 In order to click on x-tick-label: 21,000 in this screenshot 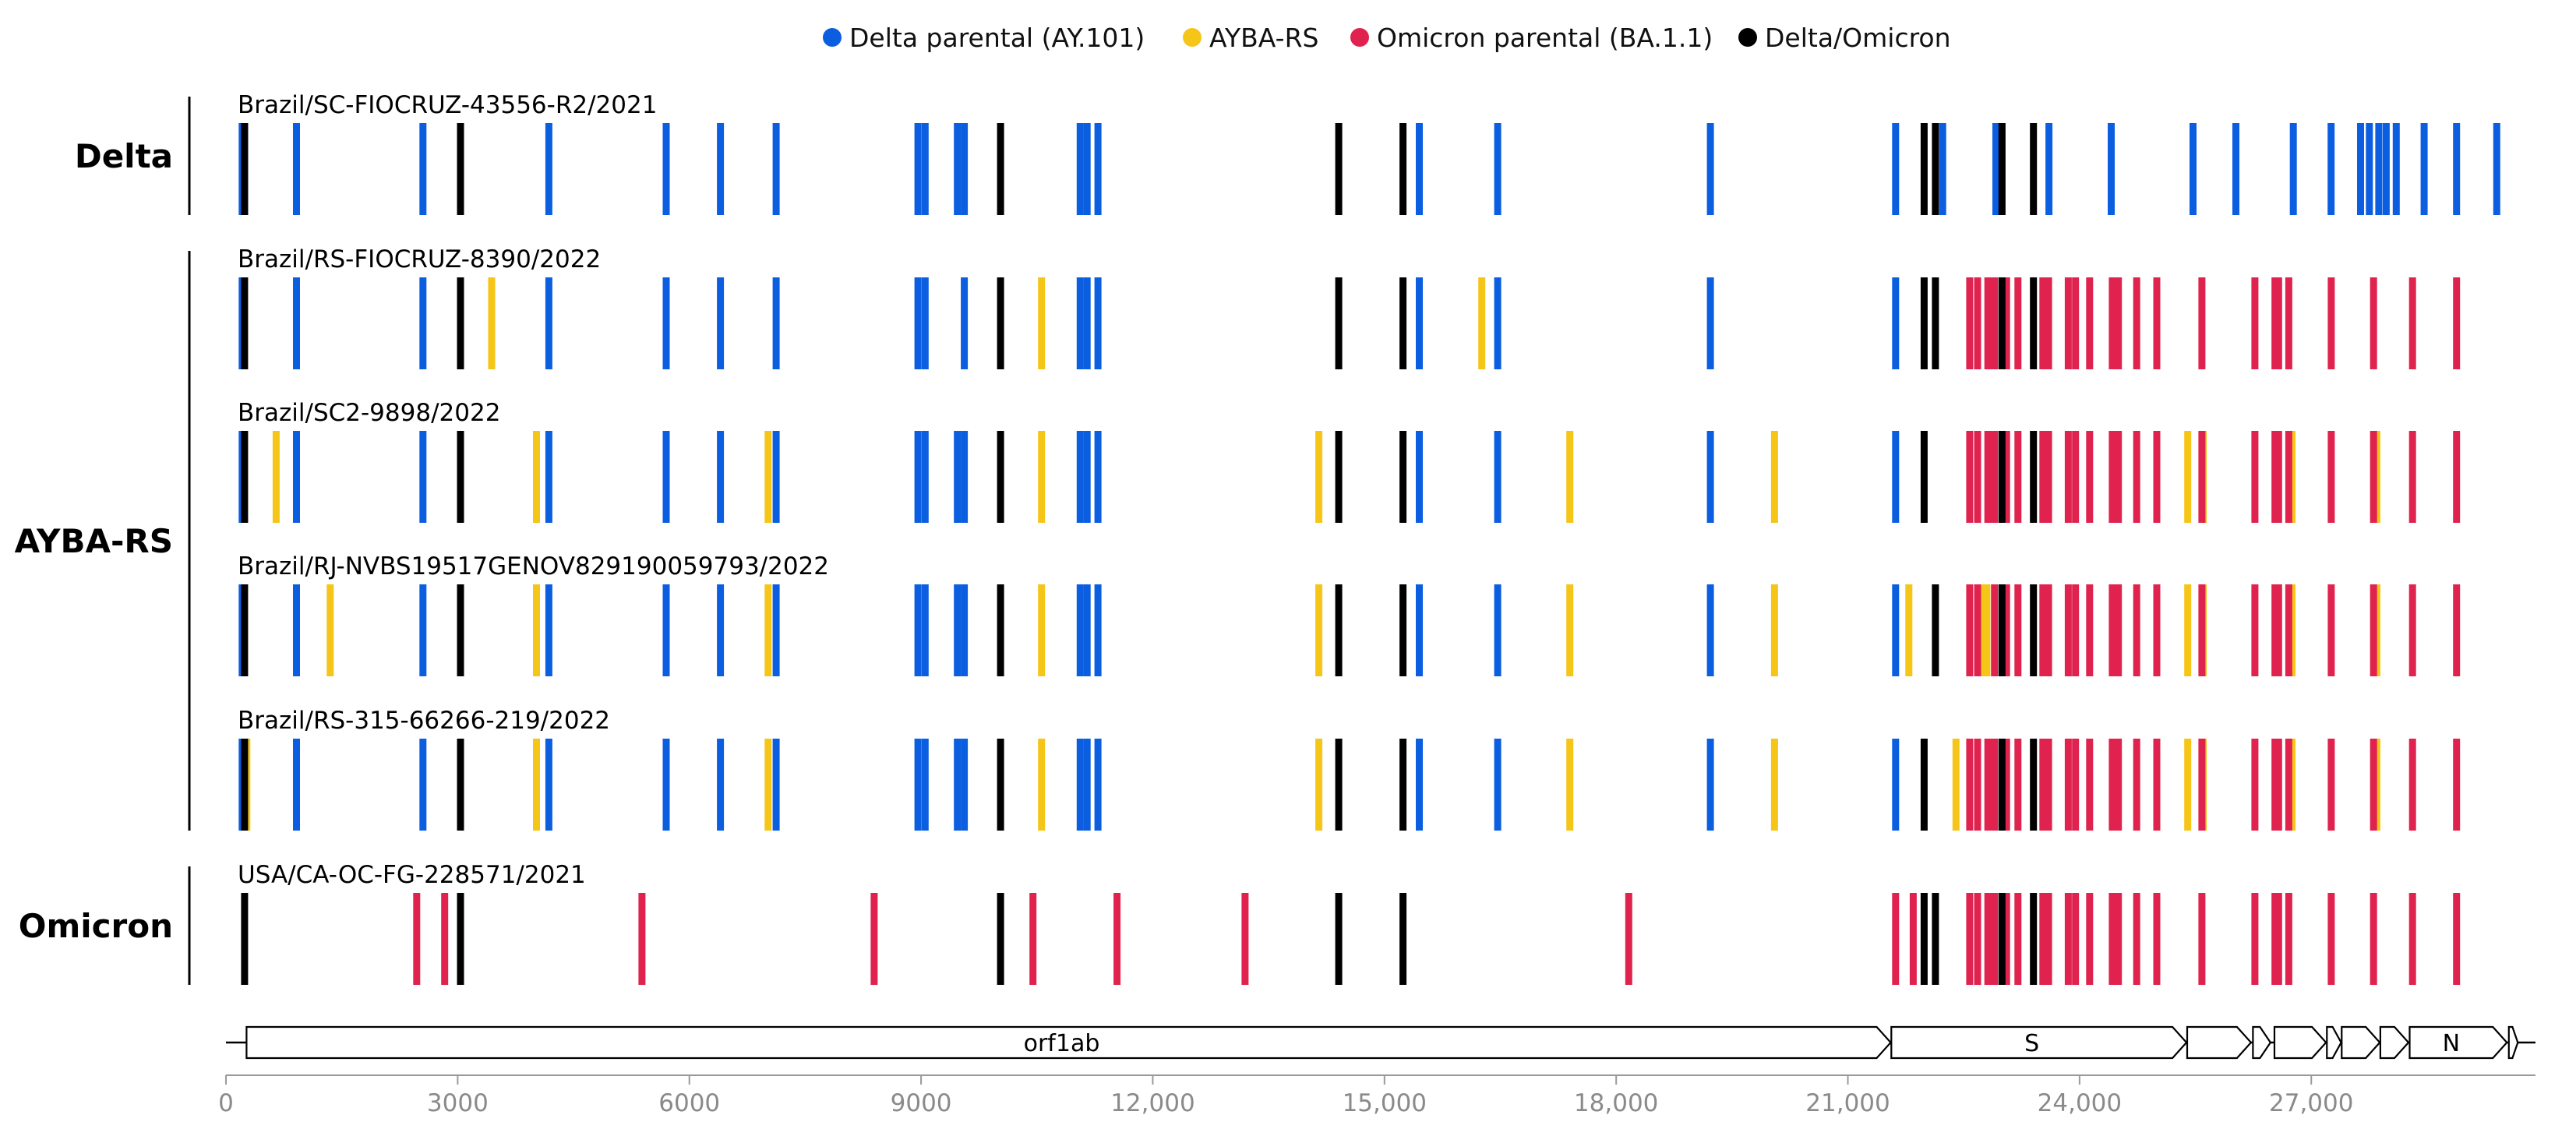, I will do `click(1847, 1103)`.